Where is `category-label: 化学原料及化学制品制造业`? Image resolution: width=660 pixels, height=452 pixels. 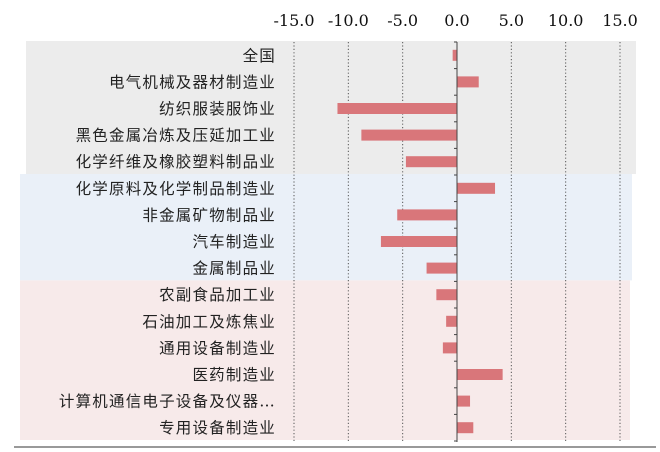
category-label: 化学原料及化学制品制造业 is located at coordinates (176, 189).